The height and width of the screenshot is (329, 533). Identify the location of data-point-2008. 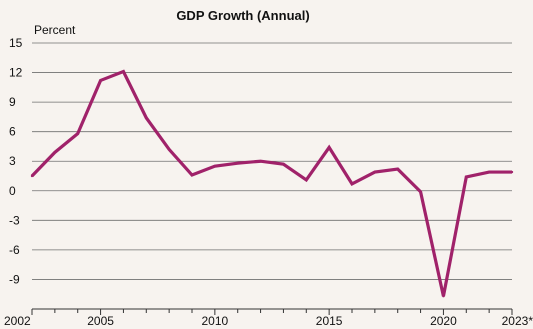
(169, 149).